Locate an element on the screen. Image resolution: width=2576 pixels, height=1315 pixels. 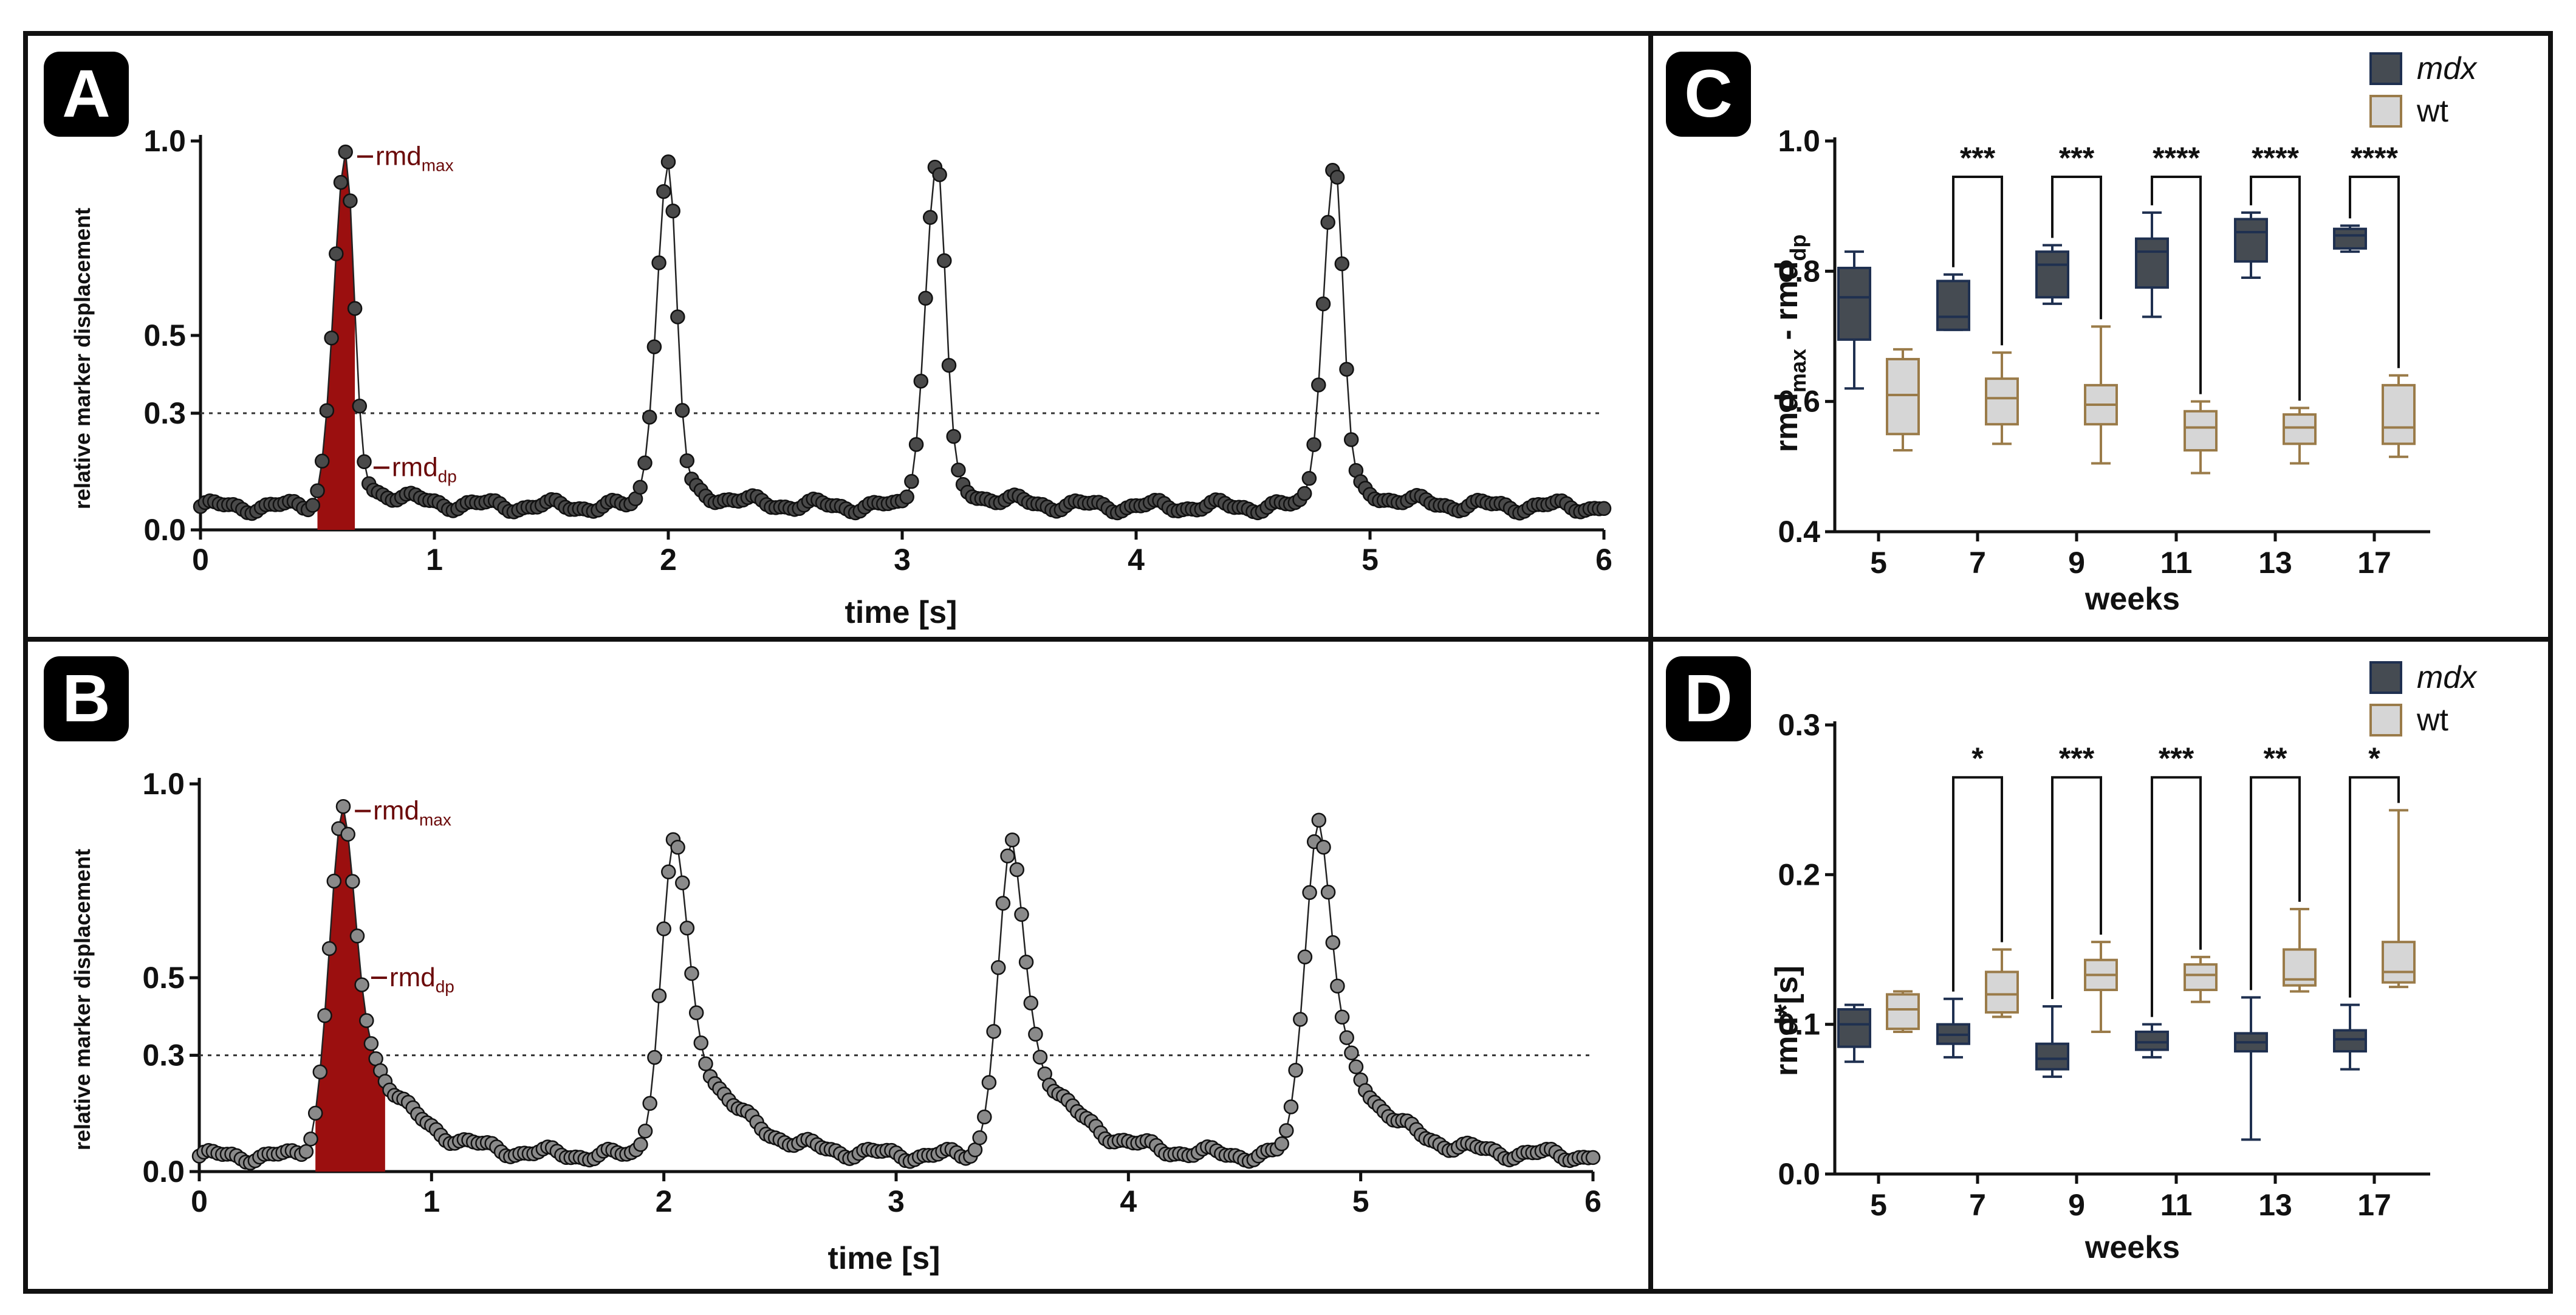
panel-d-y-ticks: 0.0 0.1 0.2 0.3 is located at coordinates (1806, 949).